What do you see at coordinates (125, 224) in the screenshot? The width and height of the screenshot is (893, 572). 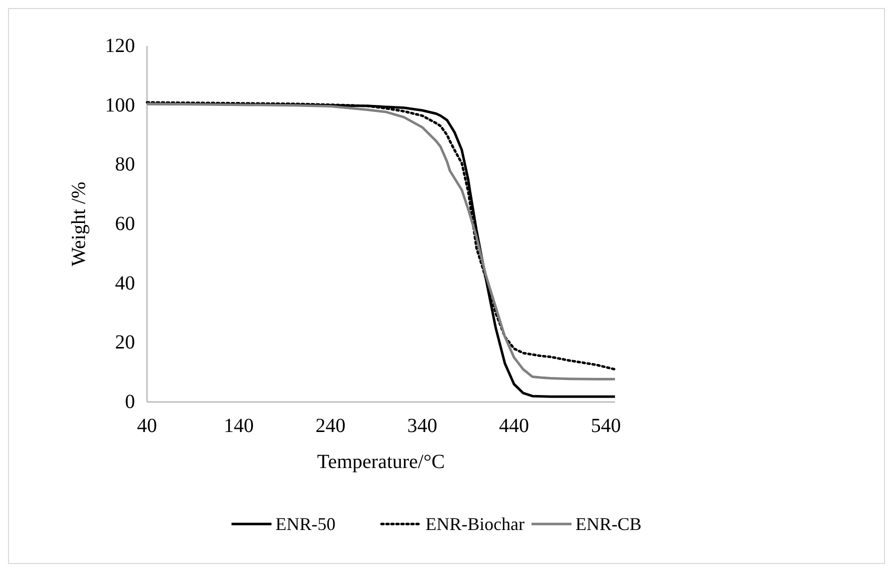 I see `y-tick-label: 60` at bounding box center [125, 224].